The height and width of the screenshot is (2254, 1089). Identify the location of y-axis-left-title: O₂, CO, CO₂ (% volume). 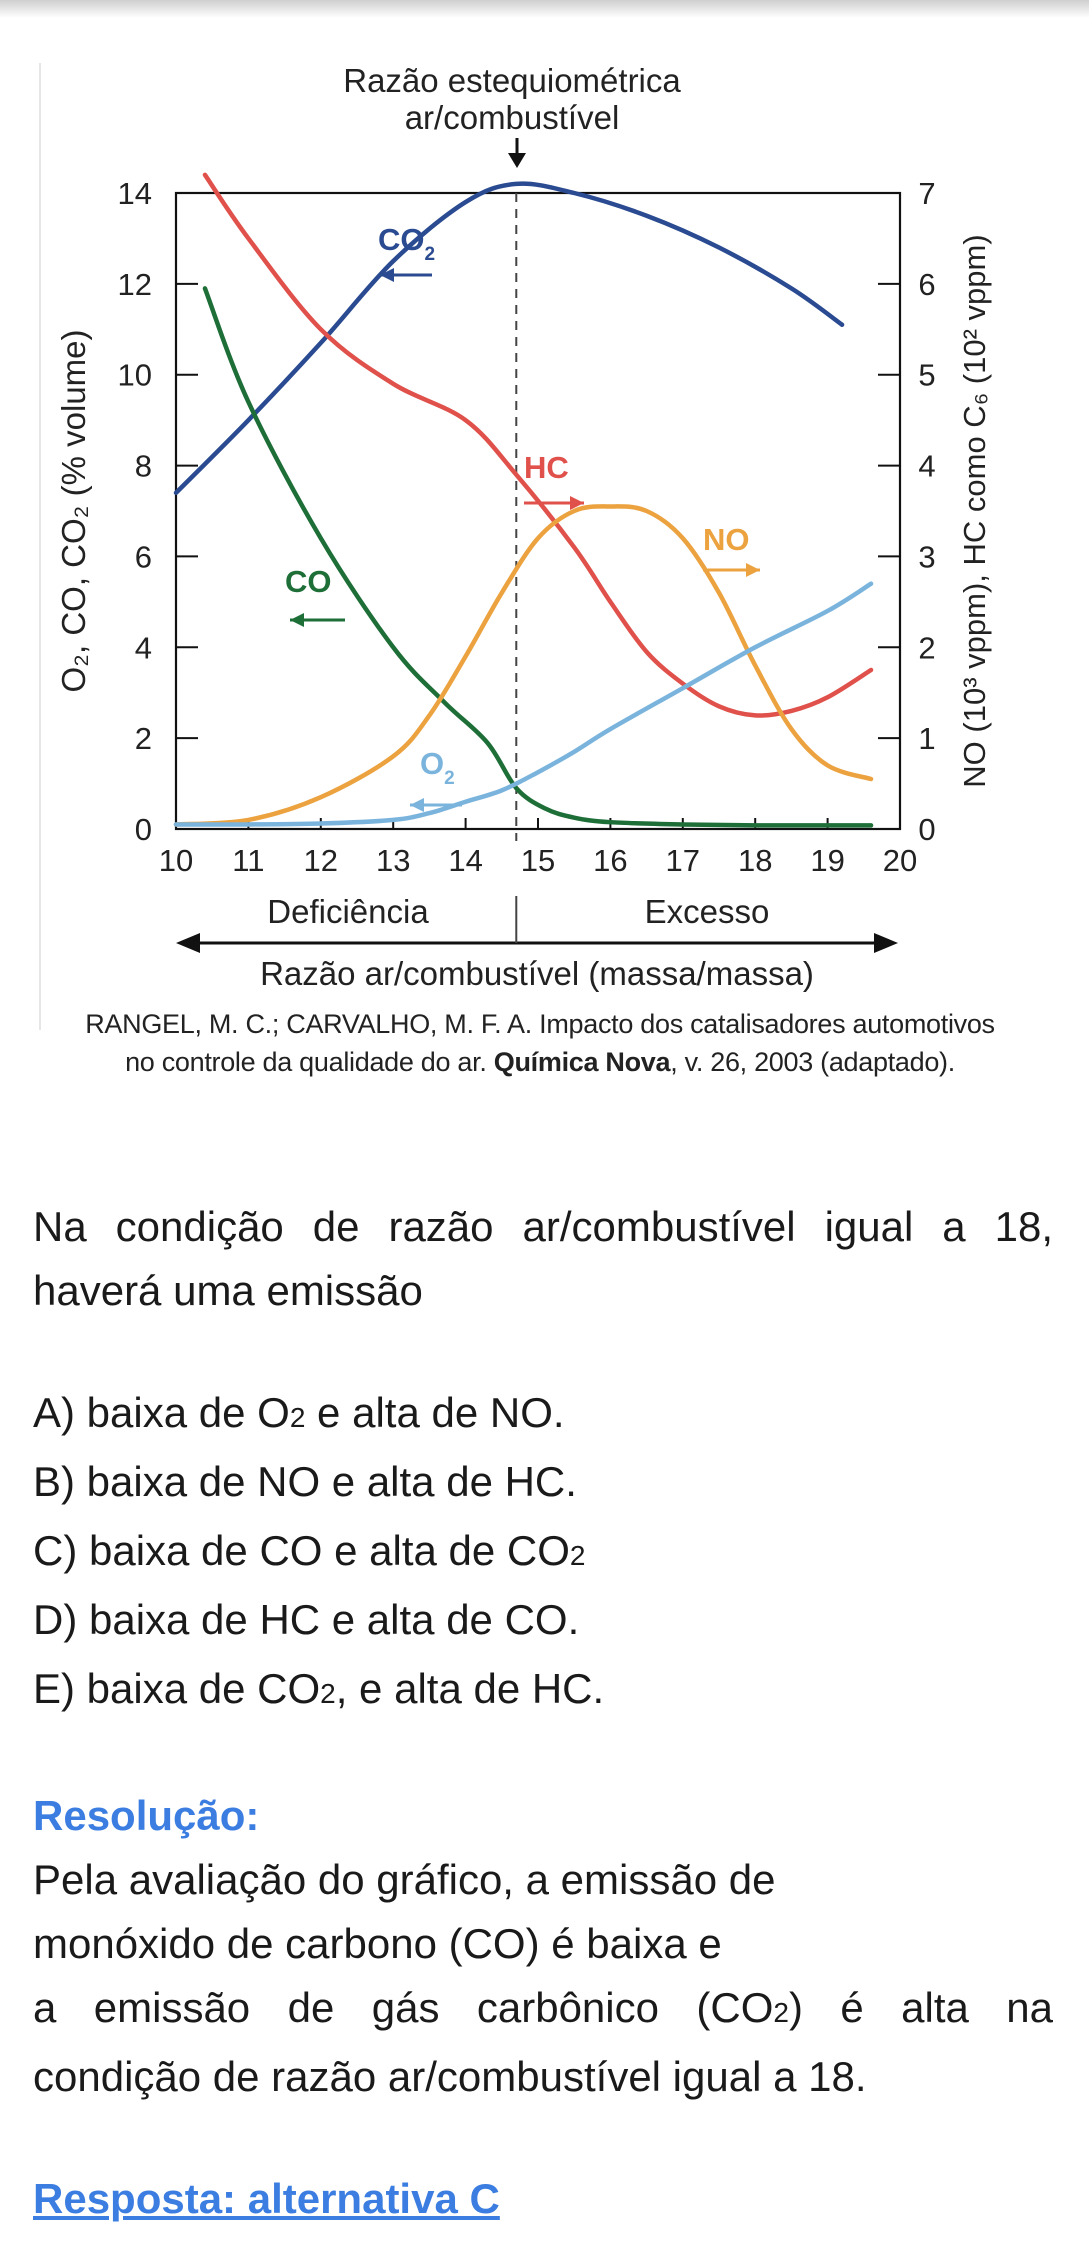
(73, 511).